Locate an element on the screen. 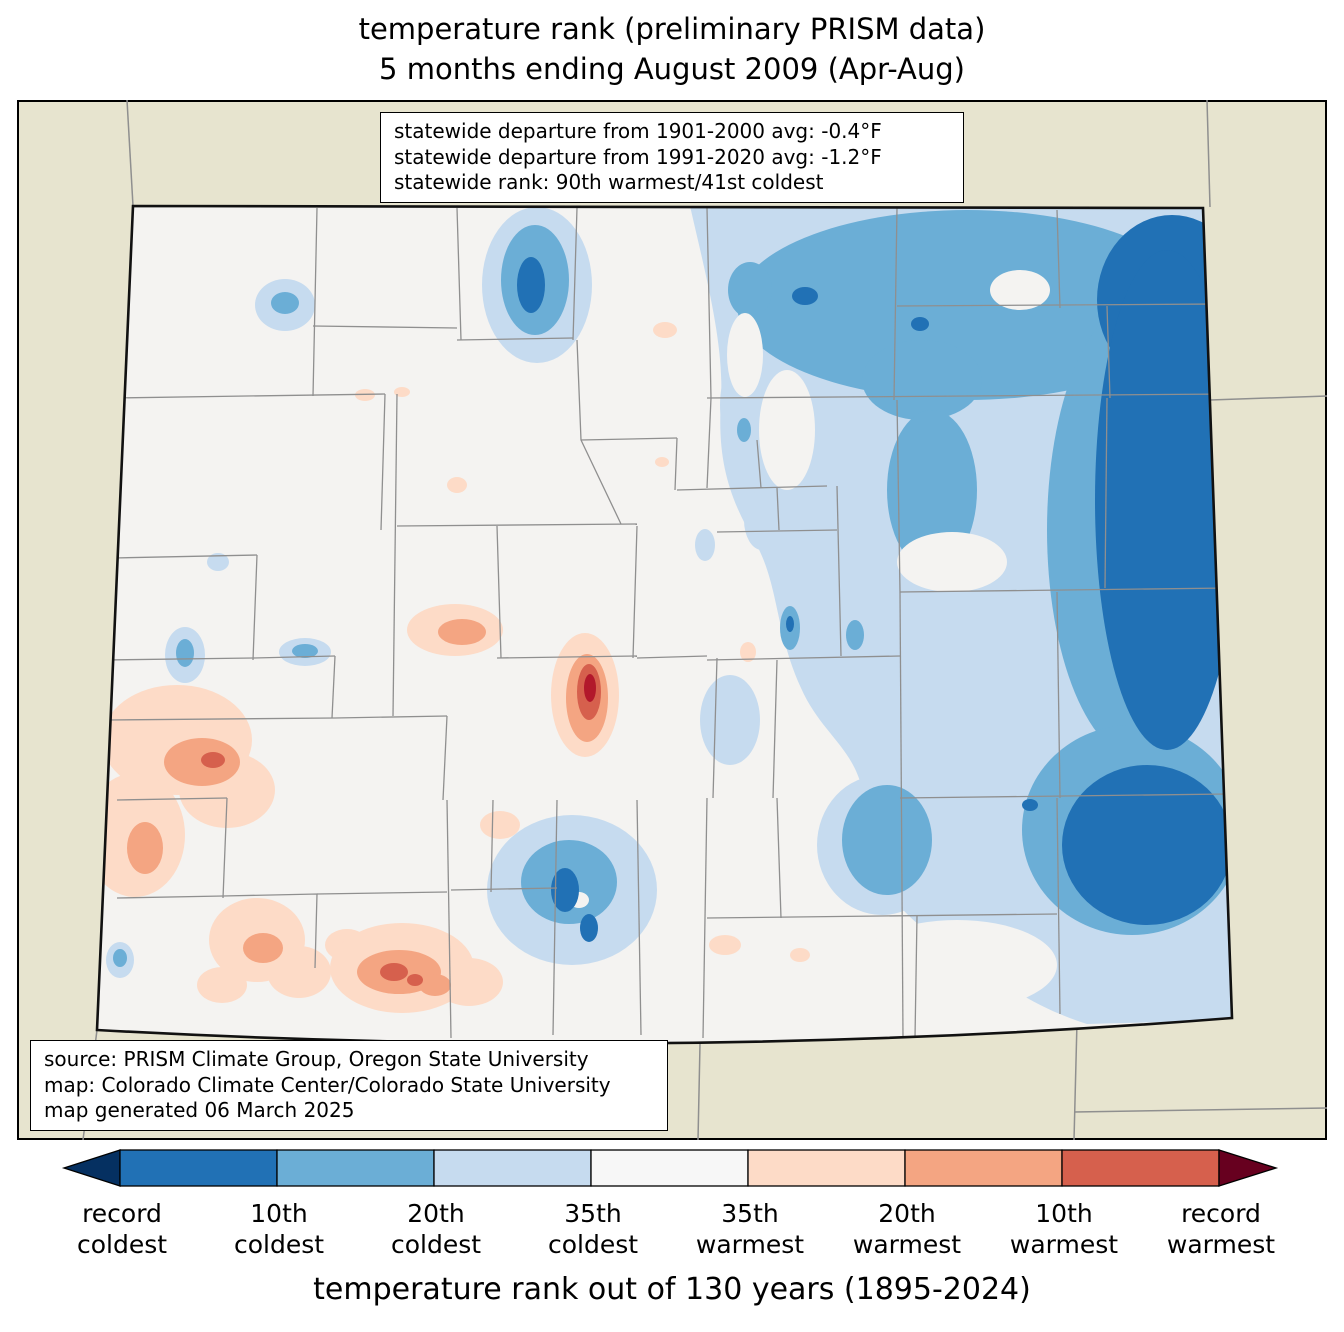 This screenshot has height=1332, width=1344. colorbar-label-record-coldest: record coldest is located at coordinates (122, 1229).